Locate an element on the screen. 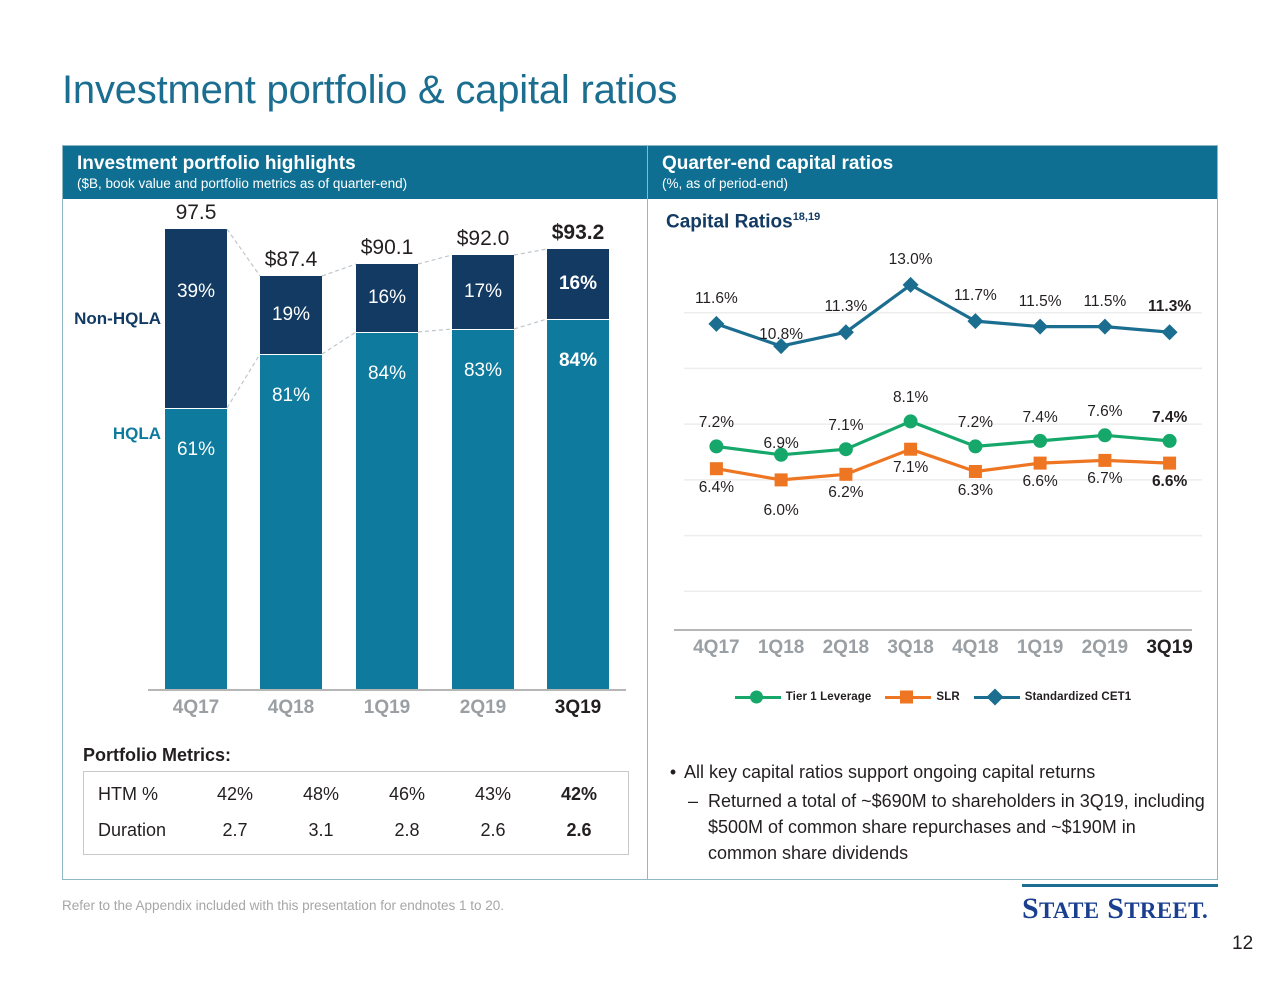  data-label: 6.2% is located at coordinates (846, 493).